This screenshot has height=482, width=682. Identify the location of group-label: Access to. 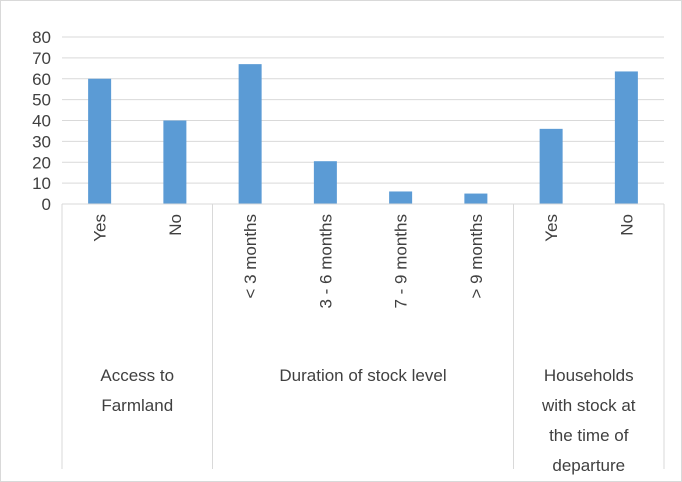
(137, 375).